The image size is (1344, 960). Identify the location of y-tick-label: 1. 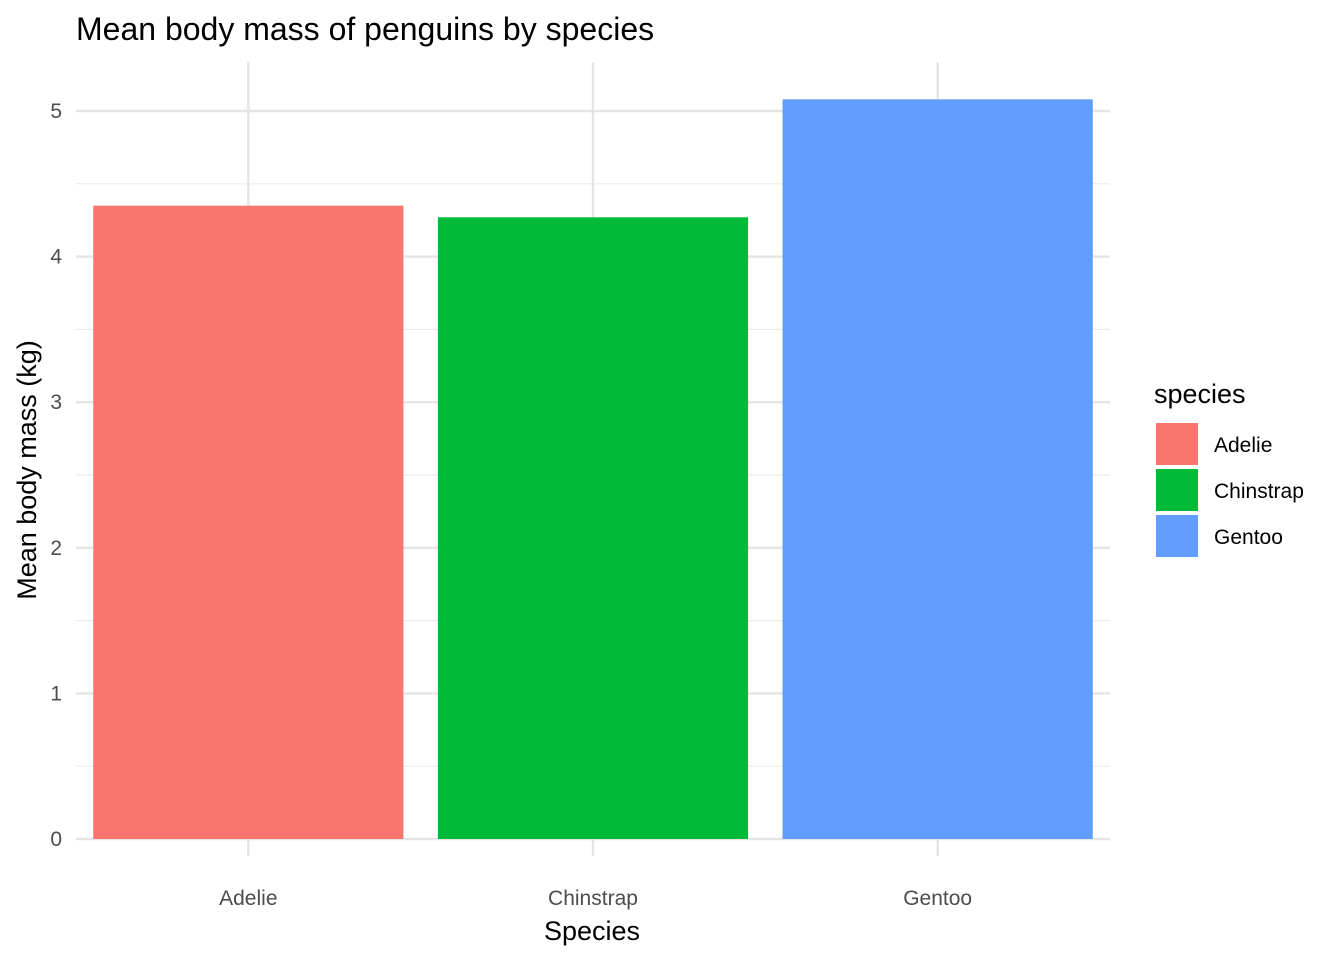
(56, 693).